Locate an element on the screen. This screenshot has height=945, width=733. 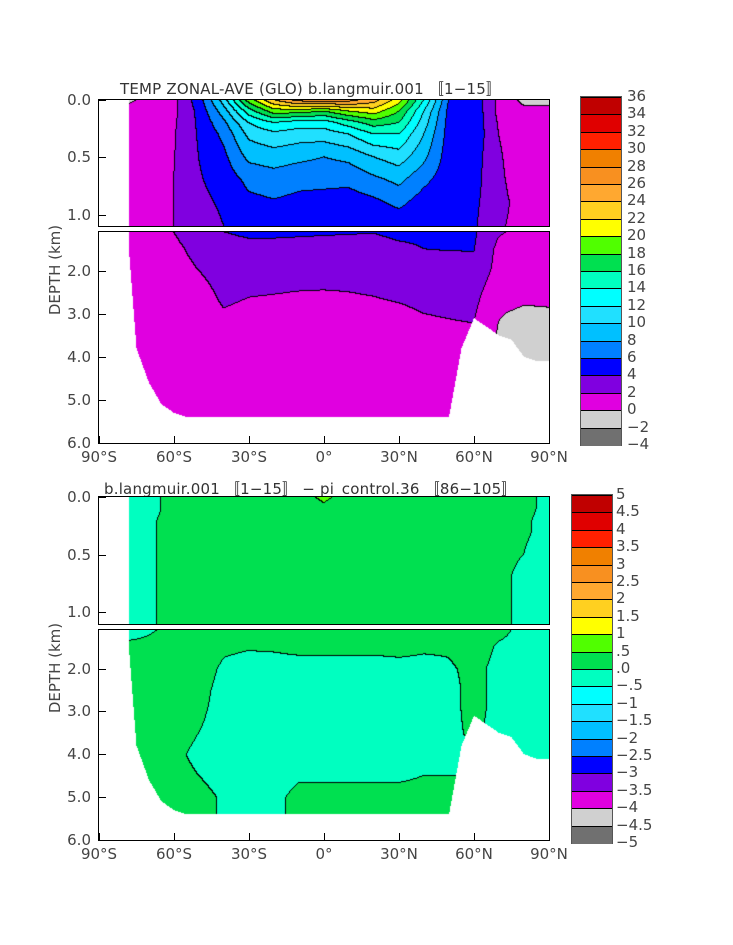
x-tick-label: 60°N is located at coordinates (474, 457).